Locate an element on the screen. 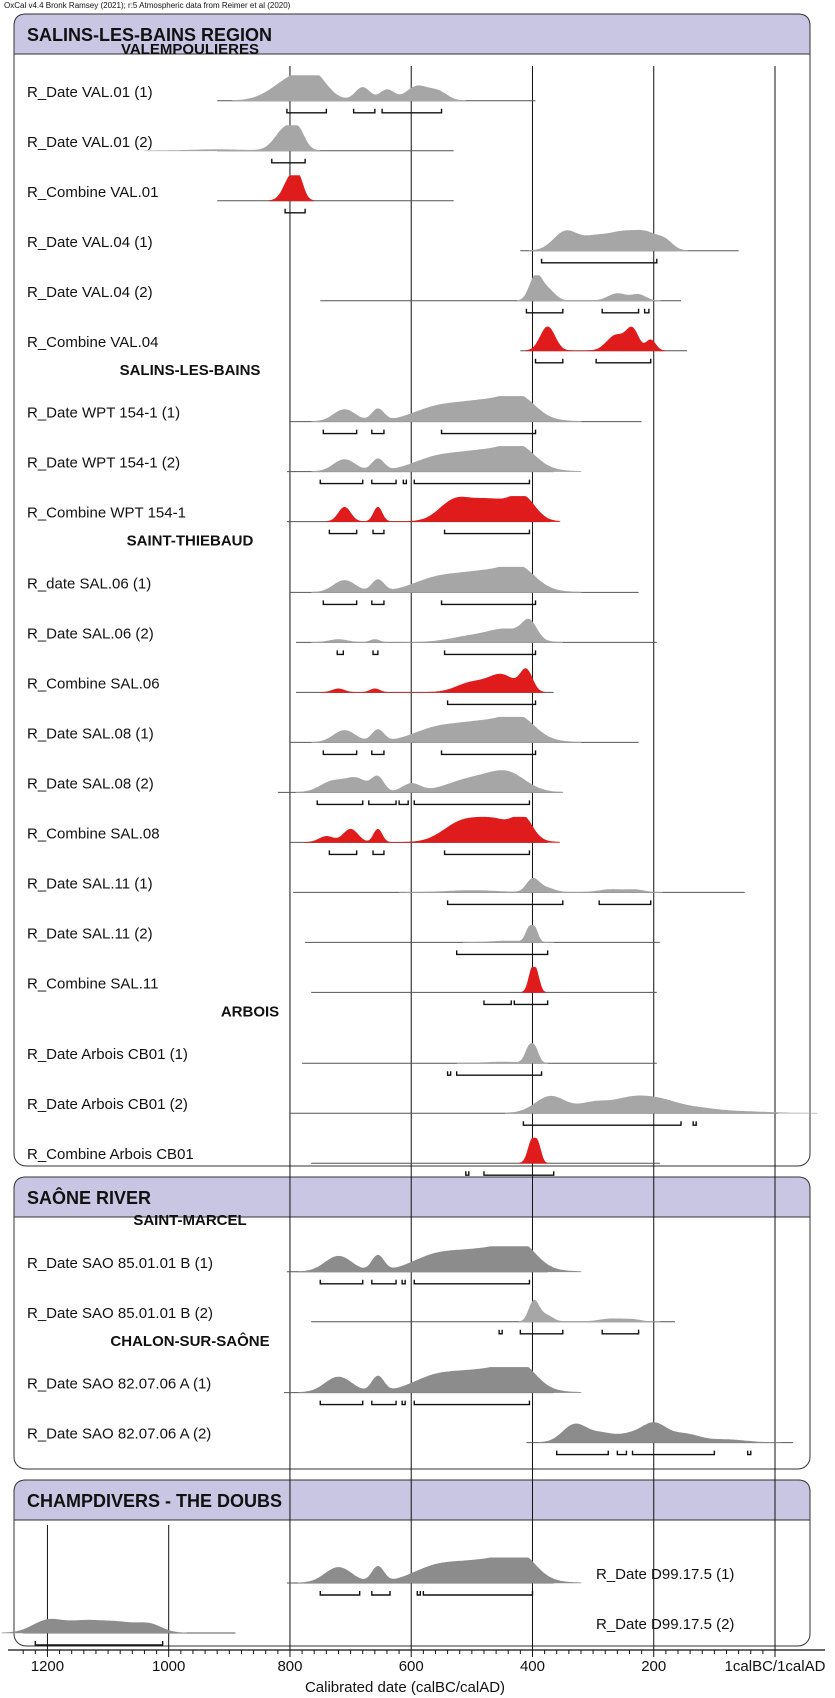 The width and height of the screenshot is (835, 1698). row-label: R_Combine Arbois CB01 is located at coordinates (110, 1154).